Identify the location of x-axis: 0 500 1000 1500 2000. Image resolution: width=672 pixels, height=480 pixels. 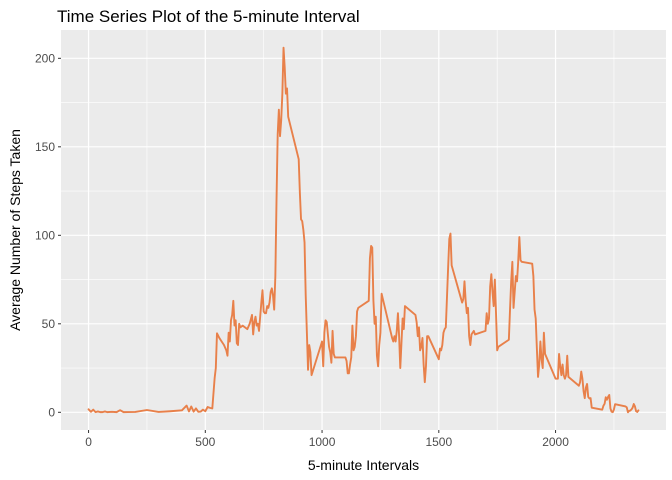
(327, 439).